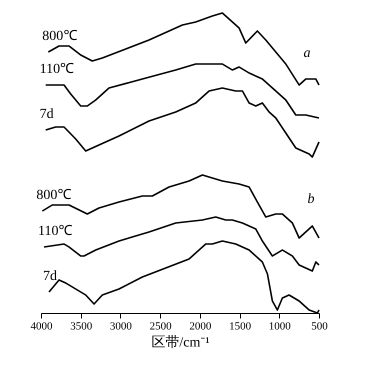  What do you see at coordinates (307, 53) in the screenshot?
I see `annotation: a` at bounding box center [307, 53].